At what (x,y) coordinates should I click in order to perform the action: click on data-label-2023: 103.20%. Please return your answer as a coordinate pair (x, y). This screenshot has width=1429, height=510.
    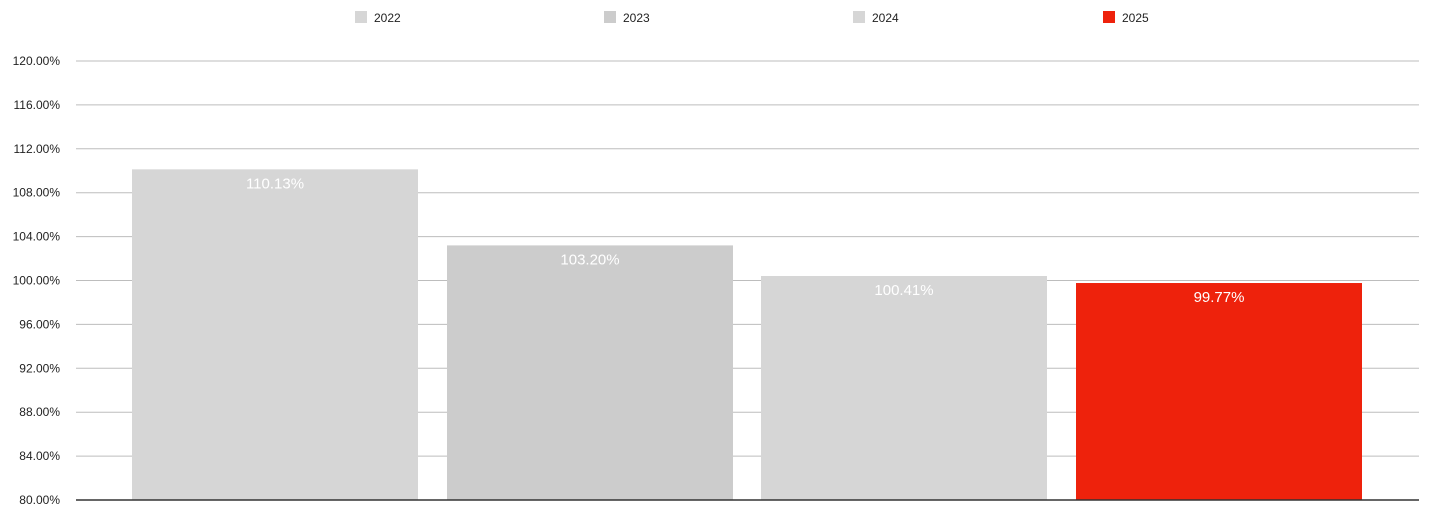
    Looking at the image, I should click on (589, 259).